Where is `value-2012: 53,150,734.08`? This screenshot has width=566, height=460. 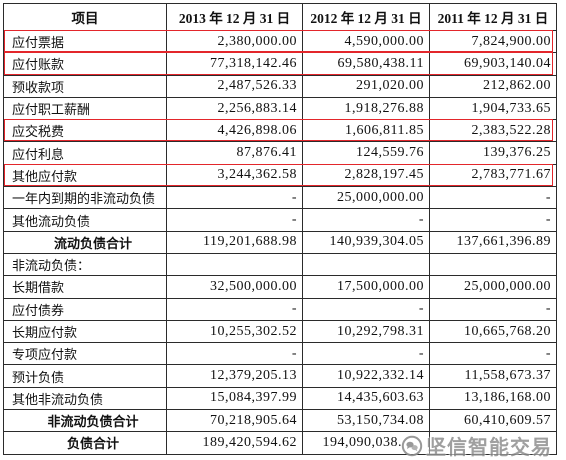
value-2012: 53,150,734.08 is located at coordinates (366, 421).